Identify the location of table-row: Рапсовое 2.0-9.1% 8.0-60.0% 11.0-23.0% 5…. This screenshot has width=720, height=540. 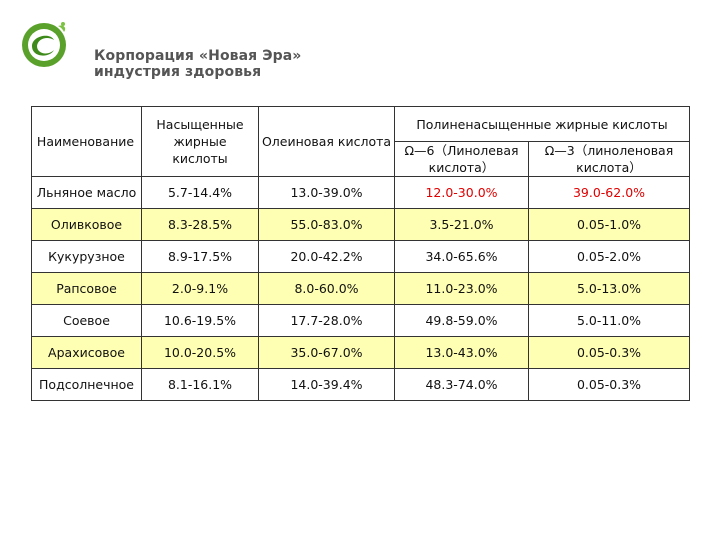
(360, 288).